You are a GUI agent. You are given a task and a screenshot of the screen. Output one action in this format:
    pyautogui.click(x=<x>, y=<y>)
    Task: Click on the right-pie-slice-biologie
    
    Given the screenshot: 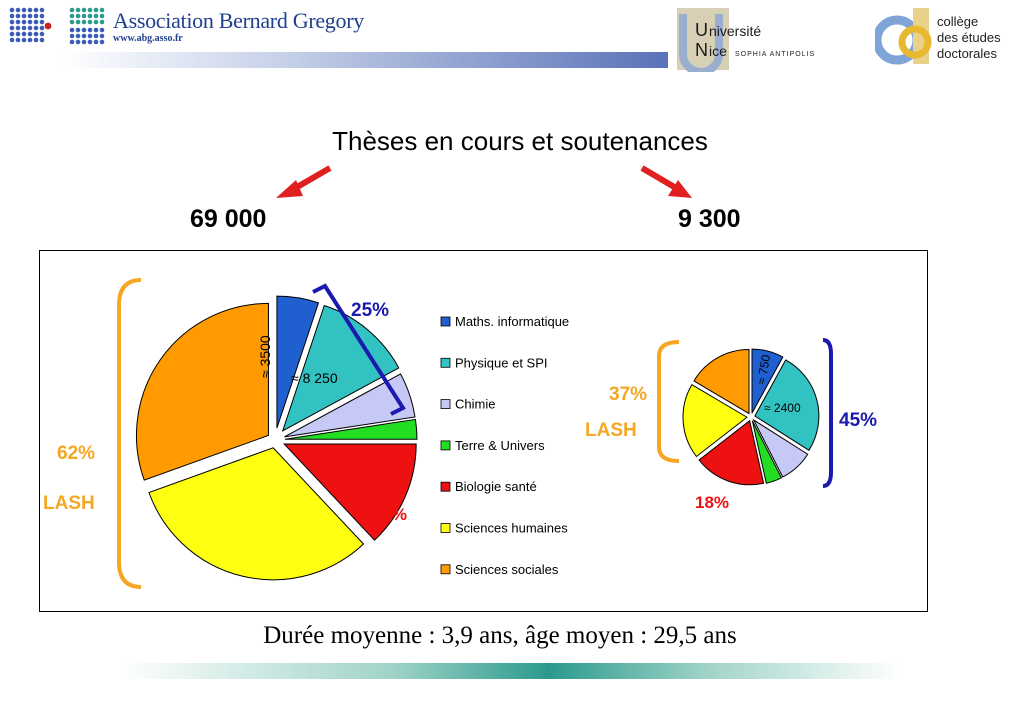 What is the action you would take?
    pyautogui.click(x=731, y=452)
    